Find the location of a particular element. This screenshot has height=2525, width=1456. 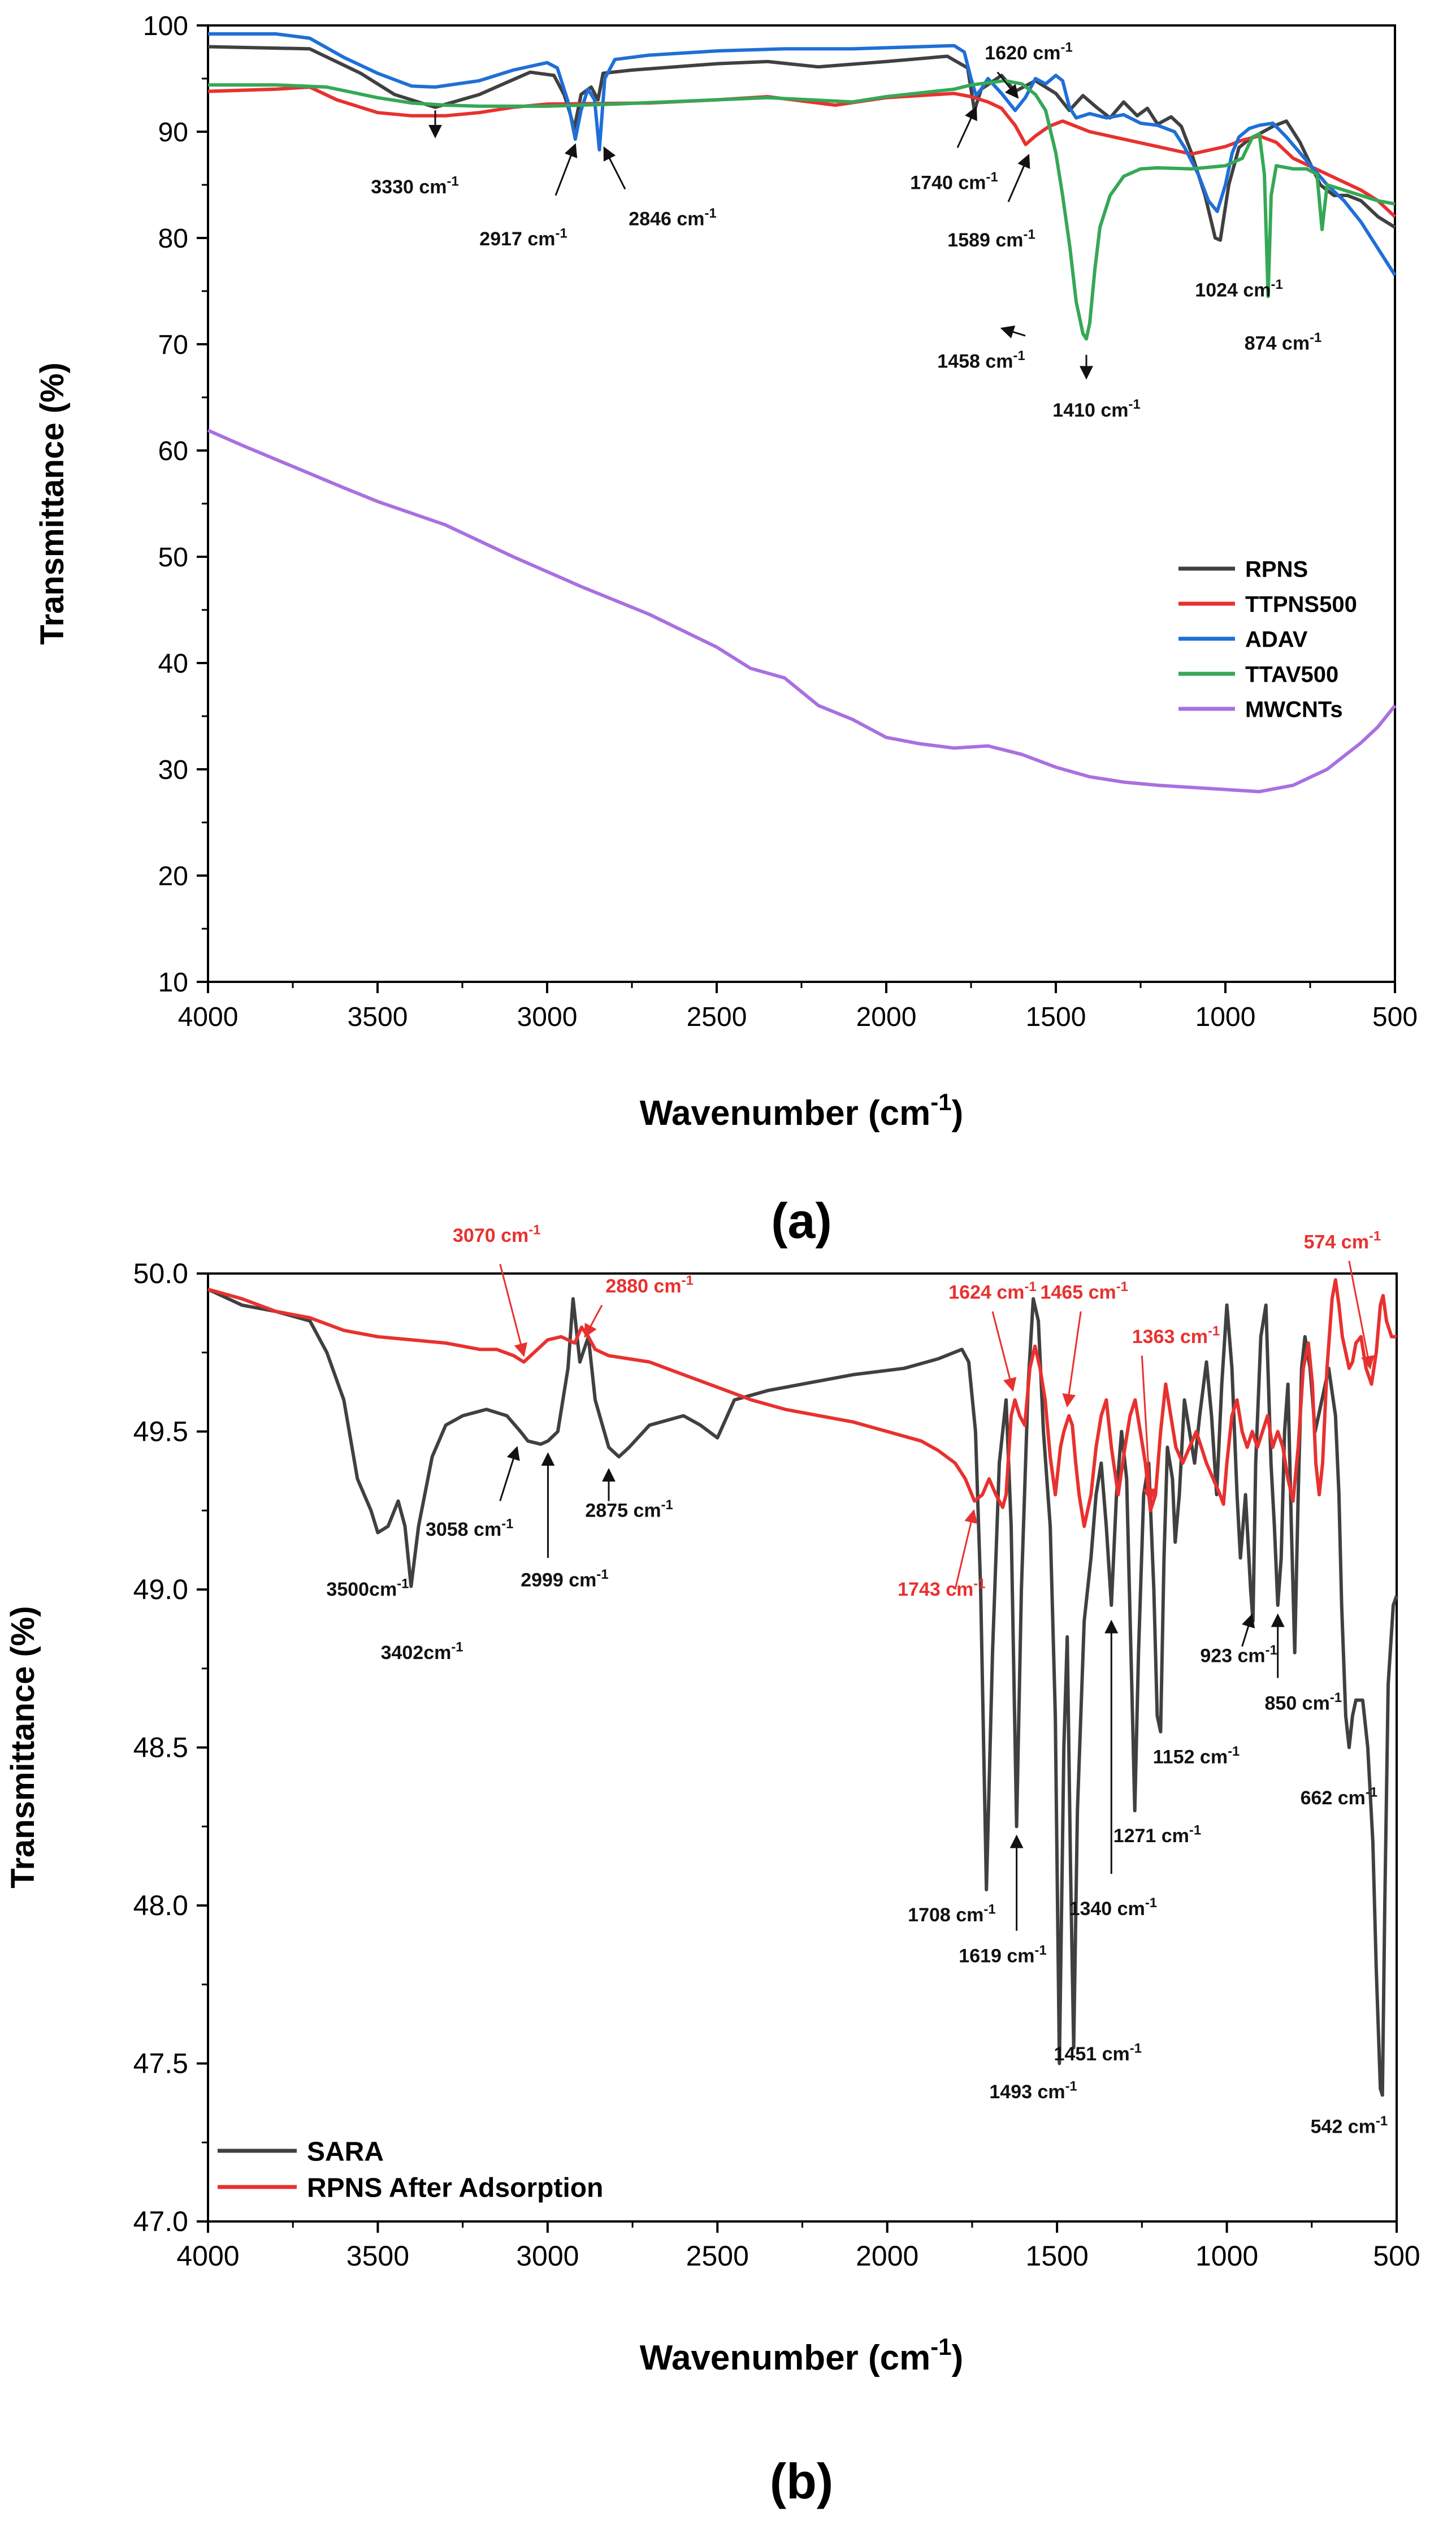

legend-label: SARA is located at coordinates (345, 2152).